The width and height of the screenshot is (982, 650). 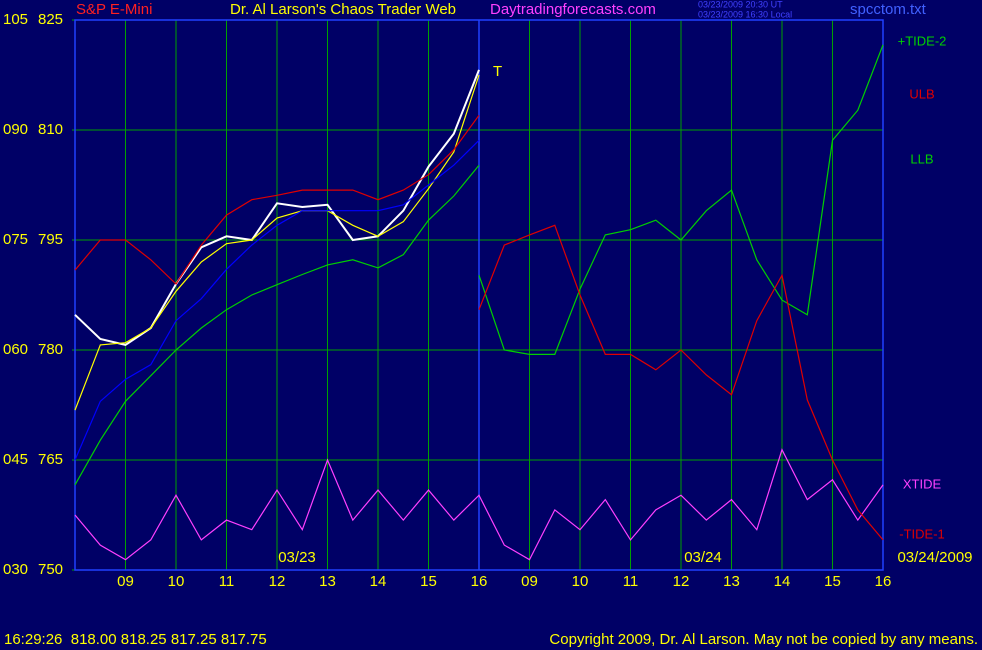 What do you see at coordinates (50, 349) in the screenshot?
I see `y-tick-label: 780` at bounding box center [50, 349].